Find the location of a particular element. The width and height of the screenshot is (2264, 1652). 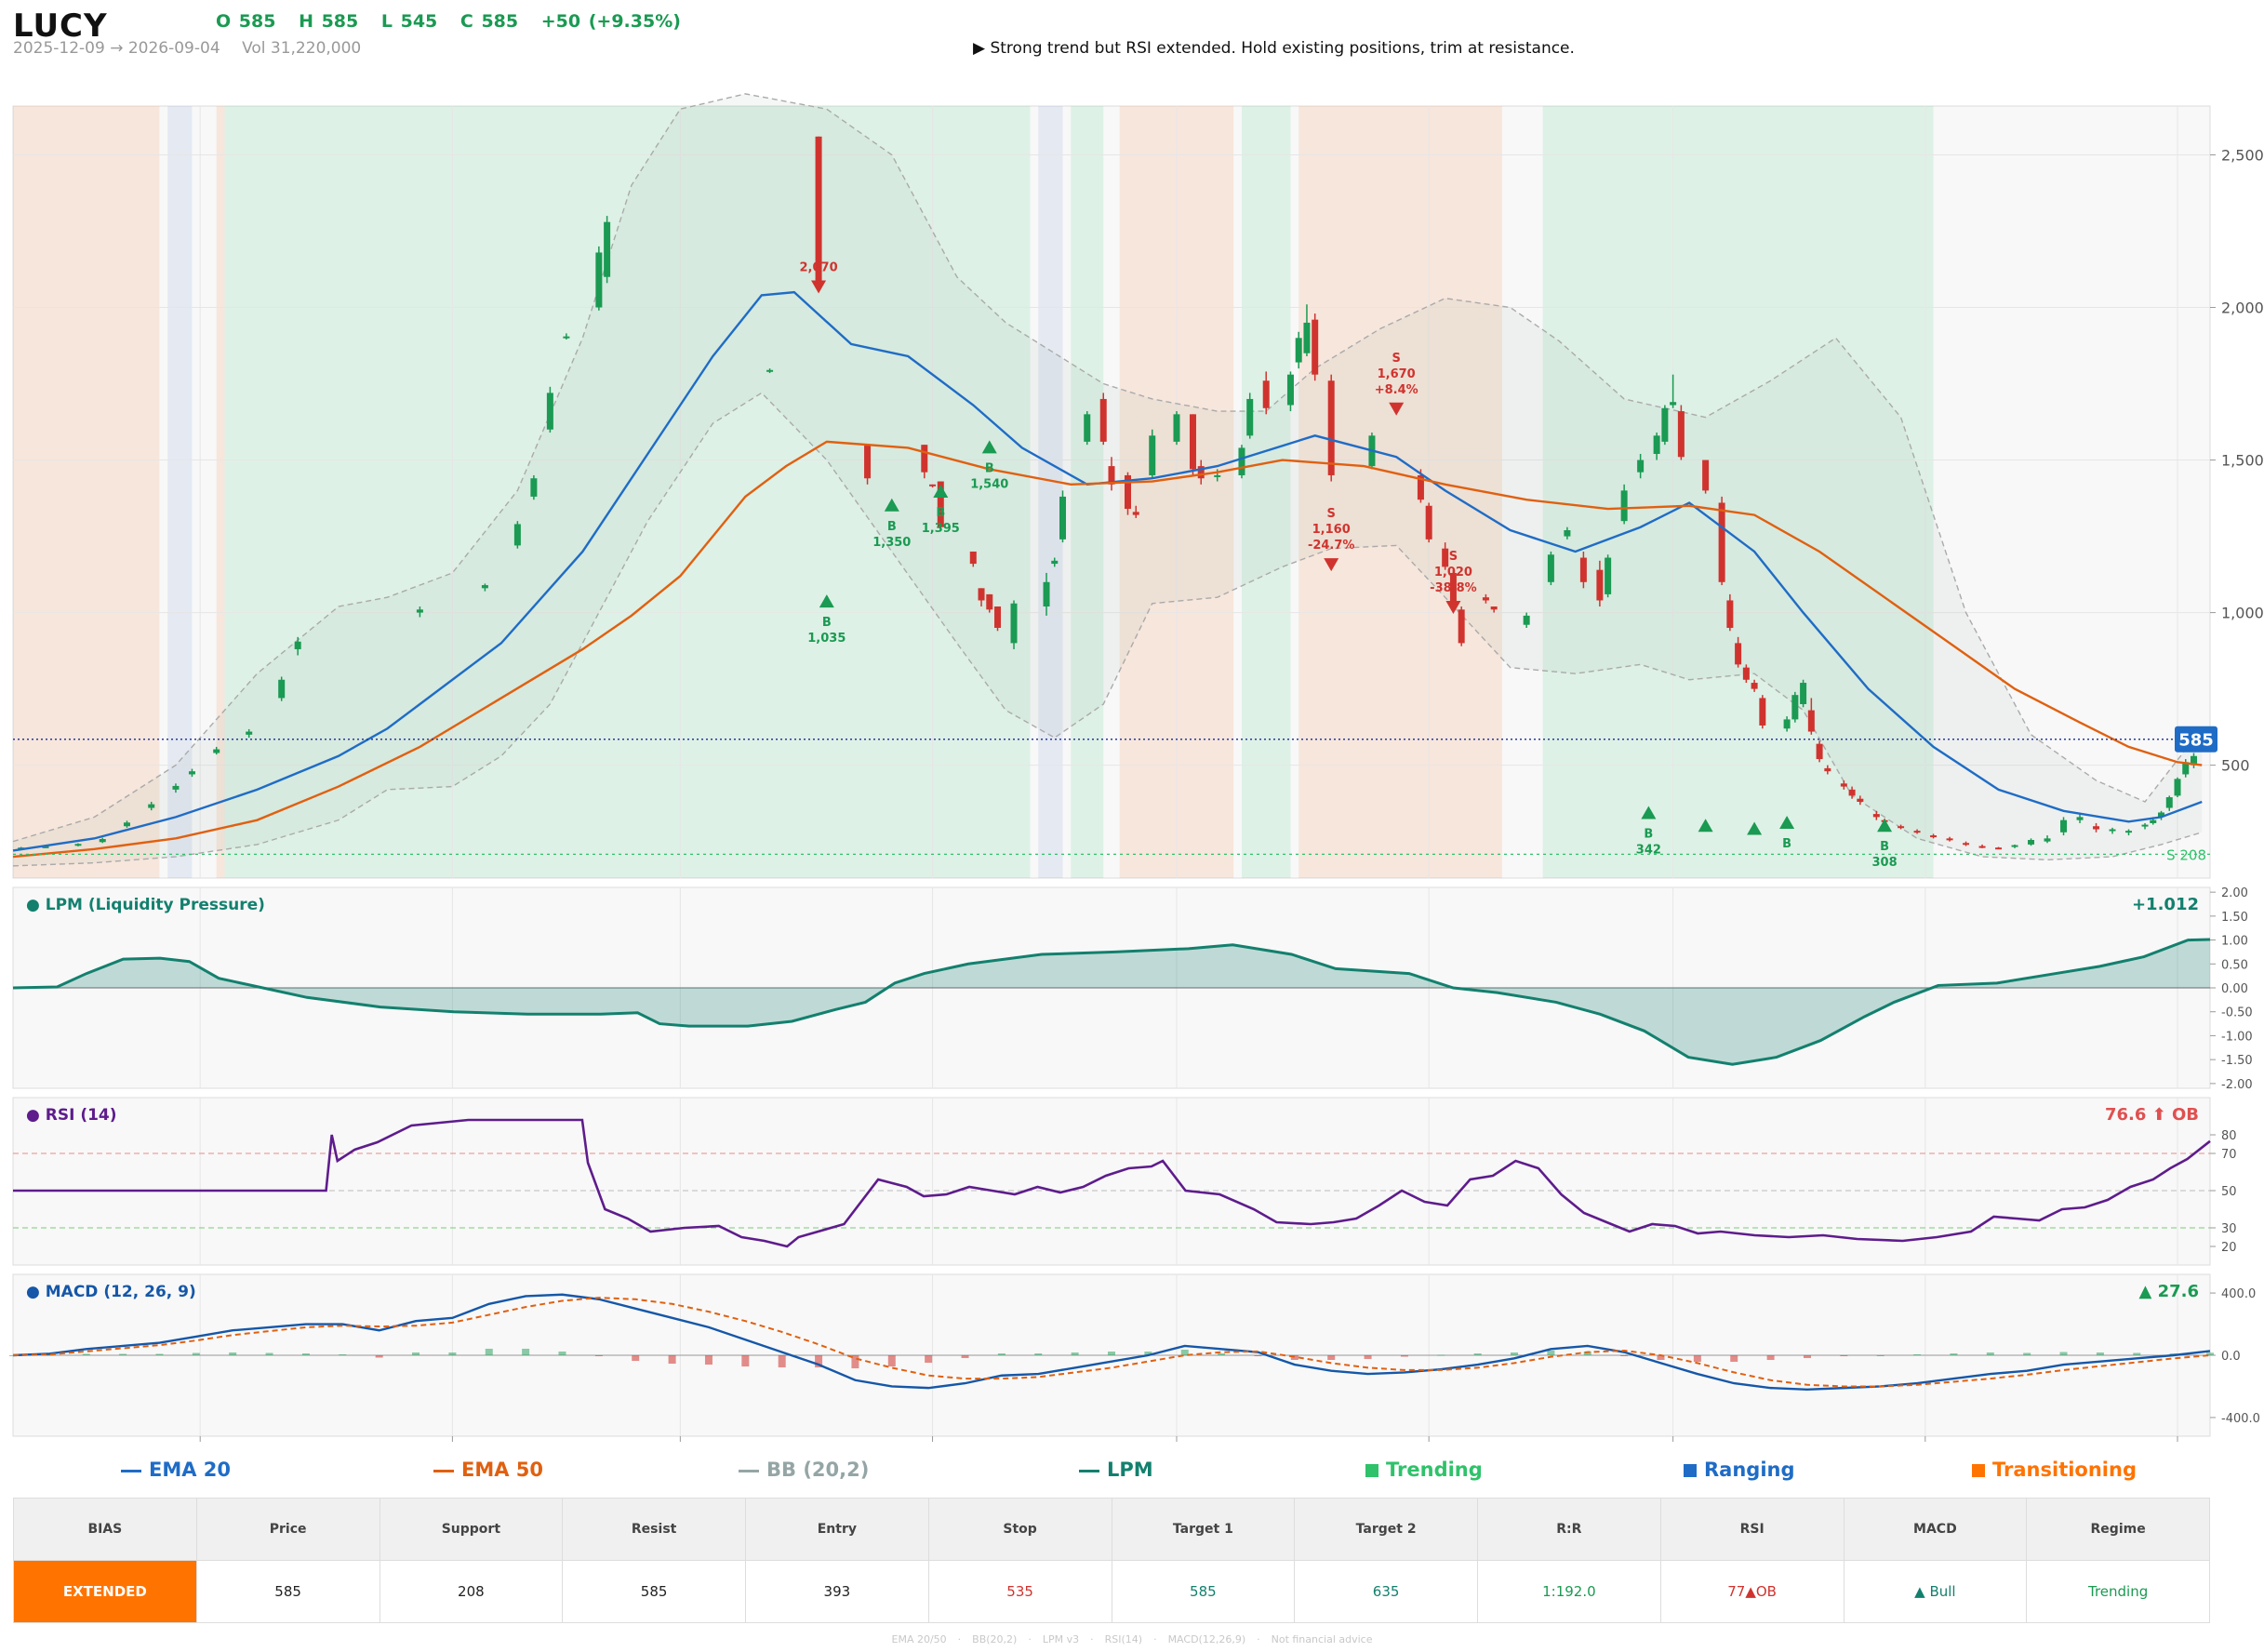

rsi-tick-label: 80 is located at coordinates (2229, 1136).